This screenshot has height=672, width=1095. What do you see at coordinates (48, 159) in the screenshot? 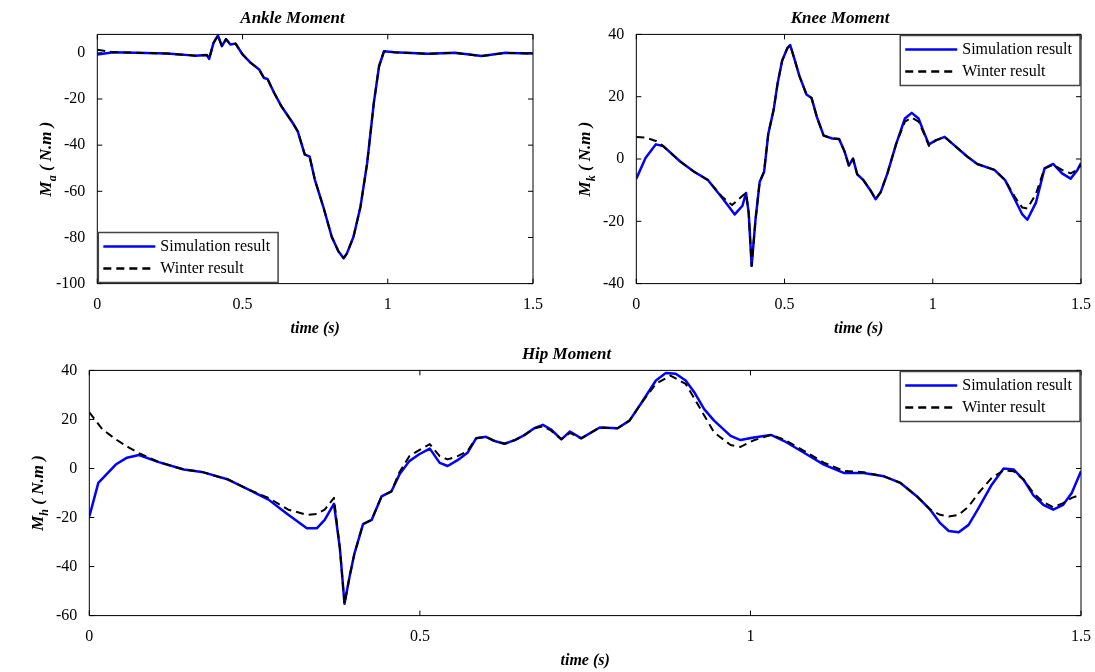
I see `y-axis-title: Ma ( N.m )` at bounding box center [48, 159].